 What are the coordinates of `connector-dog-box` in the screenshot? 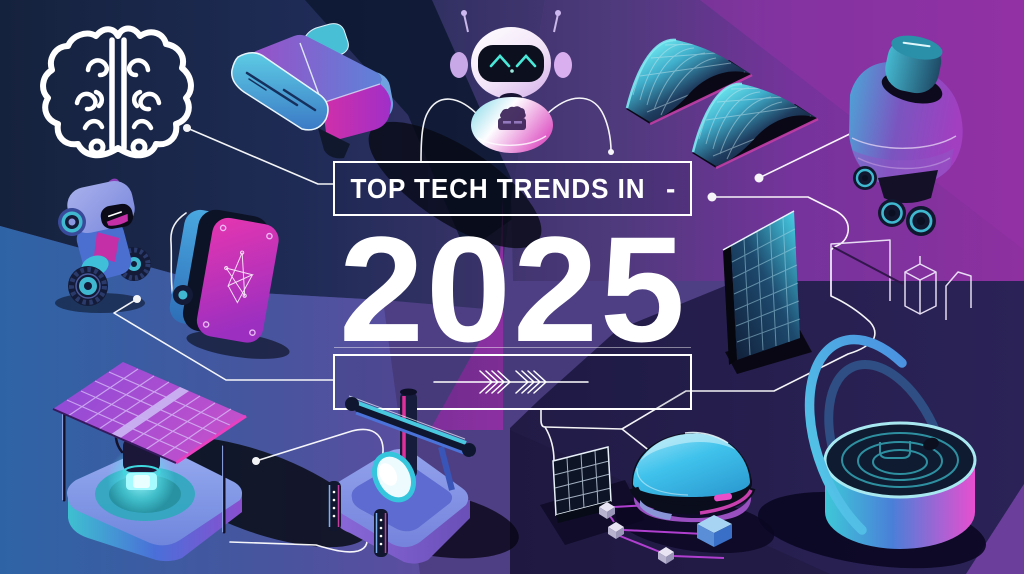 It's located at (224, 338).